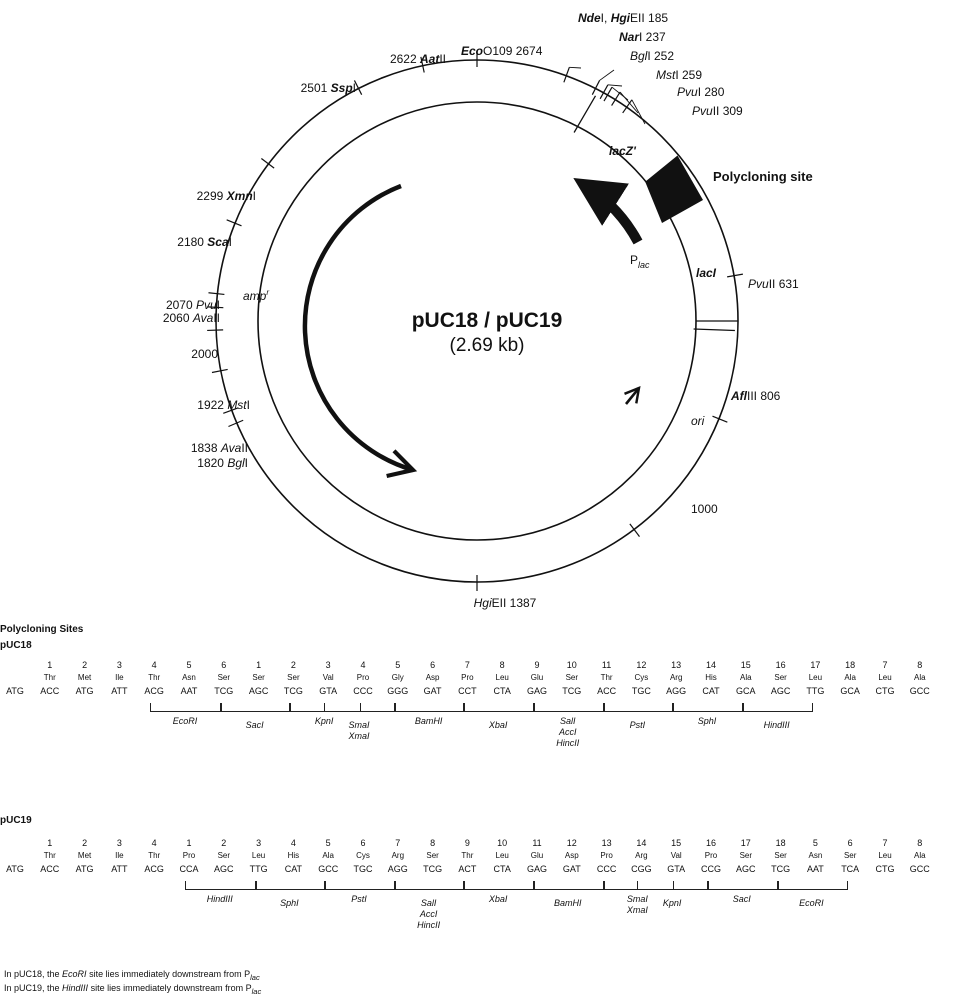  I want to click on site-leader-line, so click(638, 112).